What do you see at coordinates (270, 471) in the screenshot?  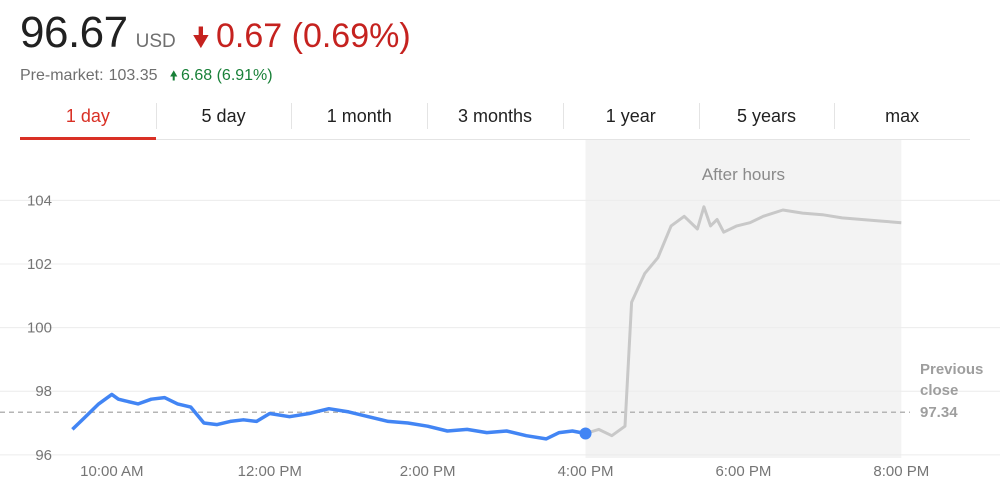 I see `x-tick-label: 12:00 PM` at bounding box center [270, 471].